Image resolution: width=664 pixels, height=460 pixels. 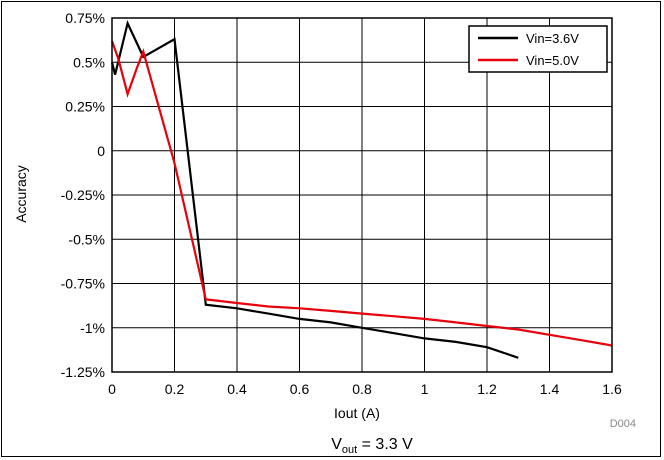 What do you see at coordinates (357, 413) in the screenshot?
I see `x-axis-label: Iout (A)` at bounding box center [357, 413].